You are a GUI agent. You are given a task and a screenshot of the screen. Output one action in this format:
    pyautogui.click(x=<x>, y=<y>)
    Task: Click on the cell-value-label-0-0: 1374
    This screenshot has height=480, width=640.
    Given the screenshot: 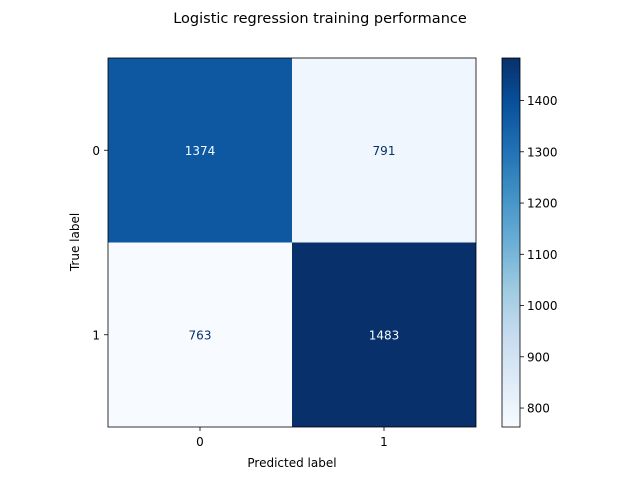 What is the action you would take?
    pyautogui.click(x=200, y=151)
    